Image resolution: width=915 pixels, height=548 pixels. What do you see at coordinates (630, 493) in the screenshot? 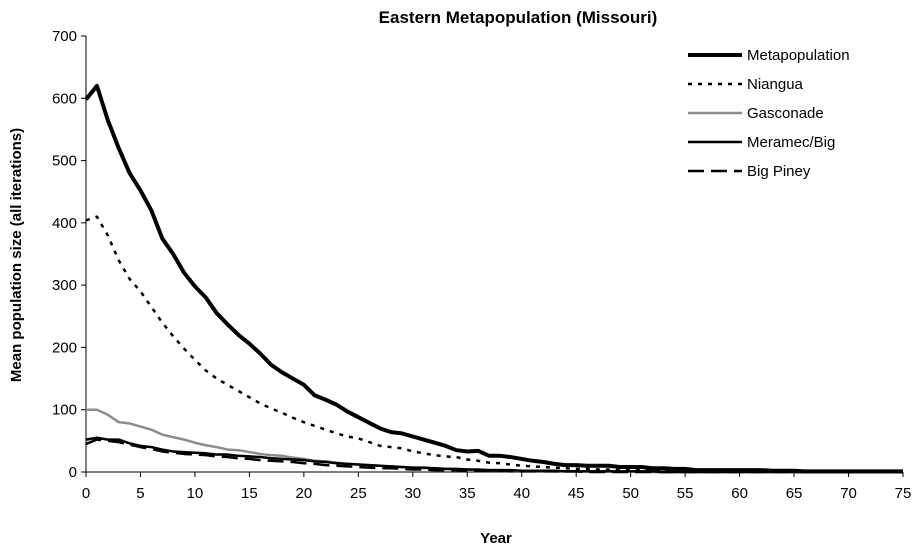
I see `x-tick-label: 50` at bounding box center [630, 493].